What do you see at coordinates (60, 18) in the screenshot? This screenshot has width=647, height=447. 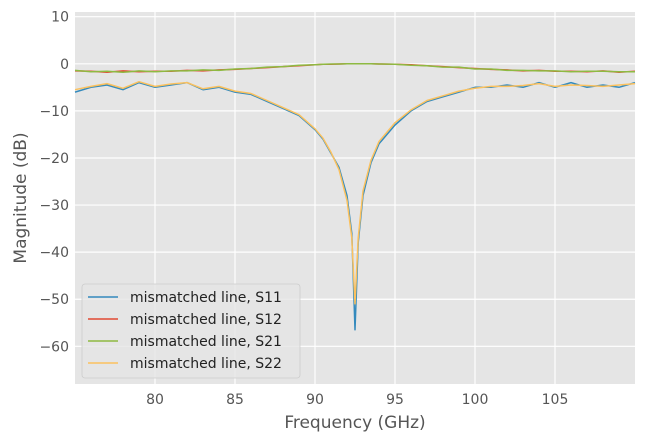 I see `y-tick-label: 10` at bounding box center [60, 18].